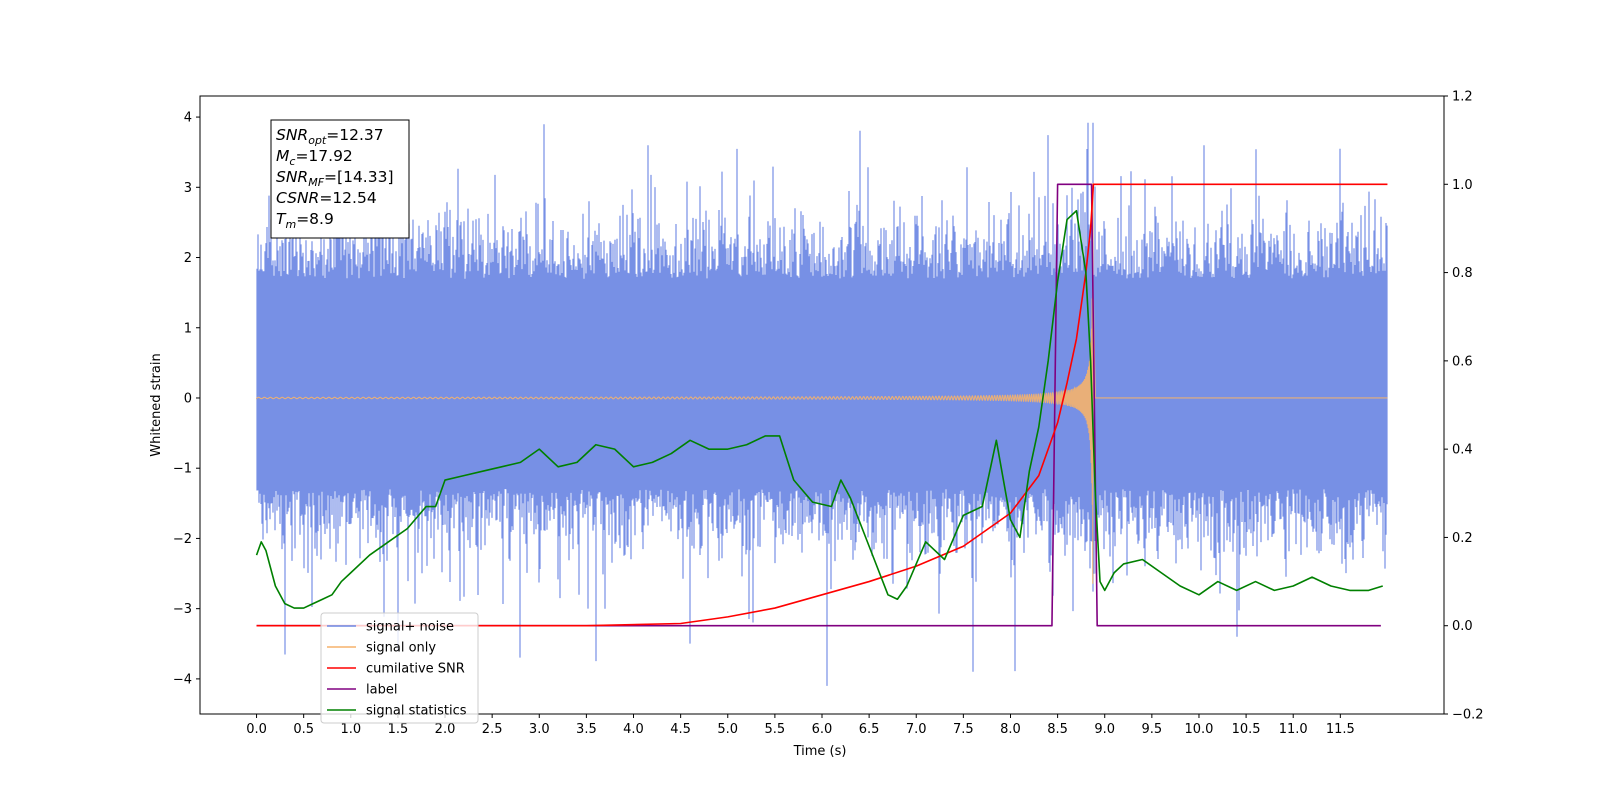 The width and height of the screenshot is (1600, 800). What do you see at coordinates (1462, 538) in the screenshot?
I see `y2-tick-label: 0.2` at bounding box center [1462, 538].